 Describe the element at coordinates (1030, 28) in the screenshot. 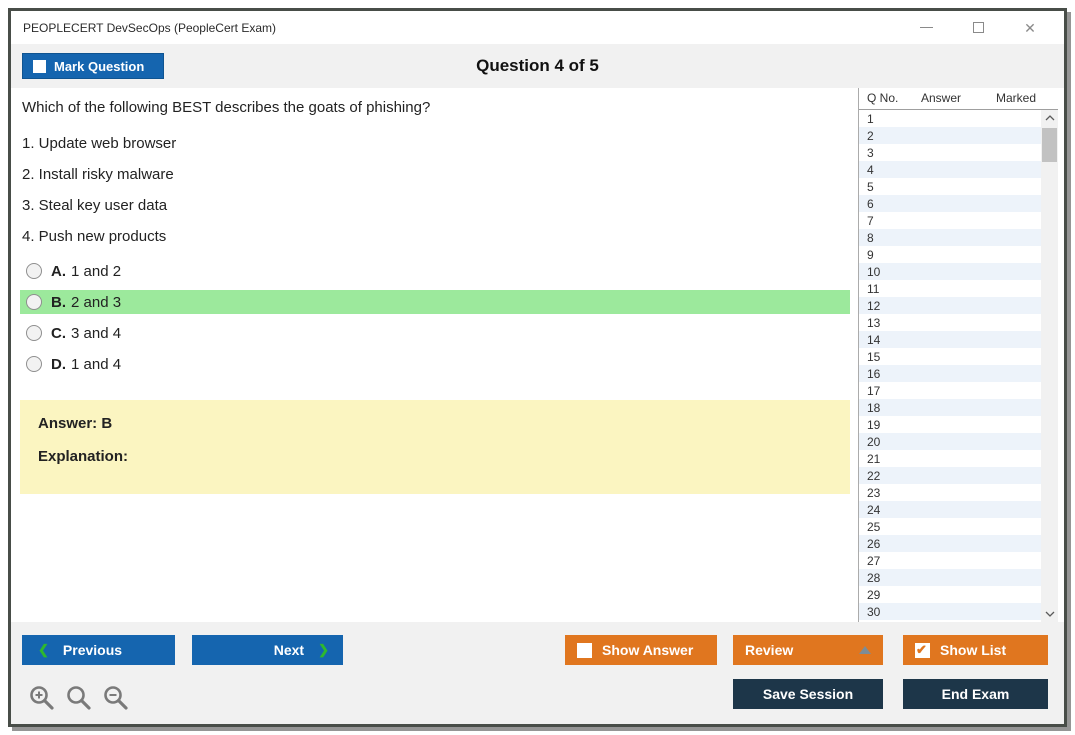

I see `close-button: ✕` at that location.